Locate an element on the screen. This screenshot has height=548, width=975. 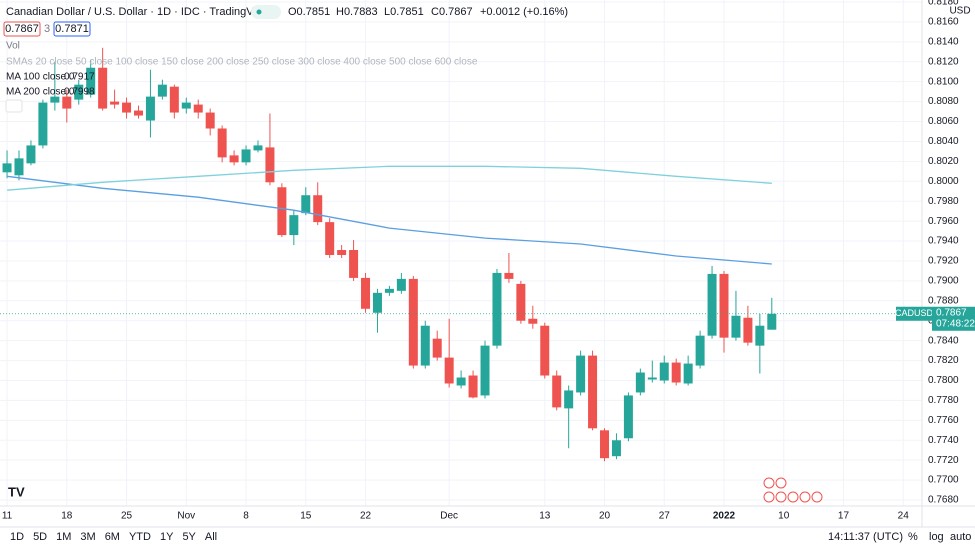
ma100-label: MA 100 close 0 is located at coordinates (40, 77).